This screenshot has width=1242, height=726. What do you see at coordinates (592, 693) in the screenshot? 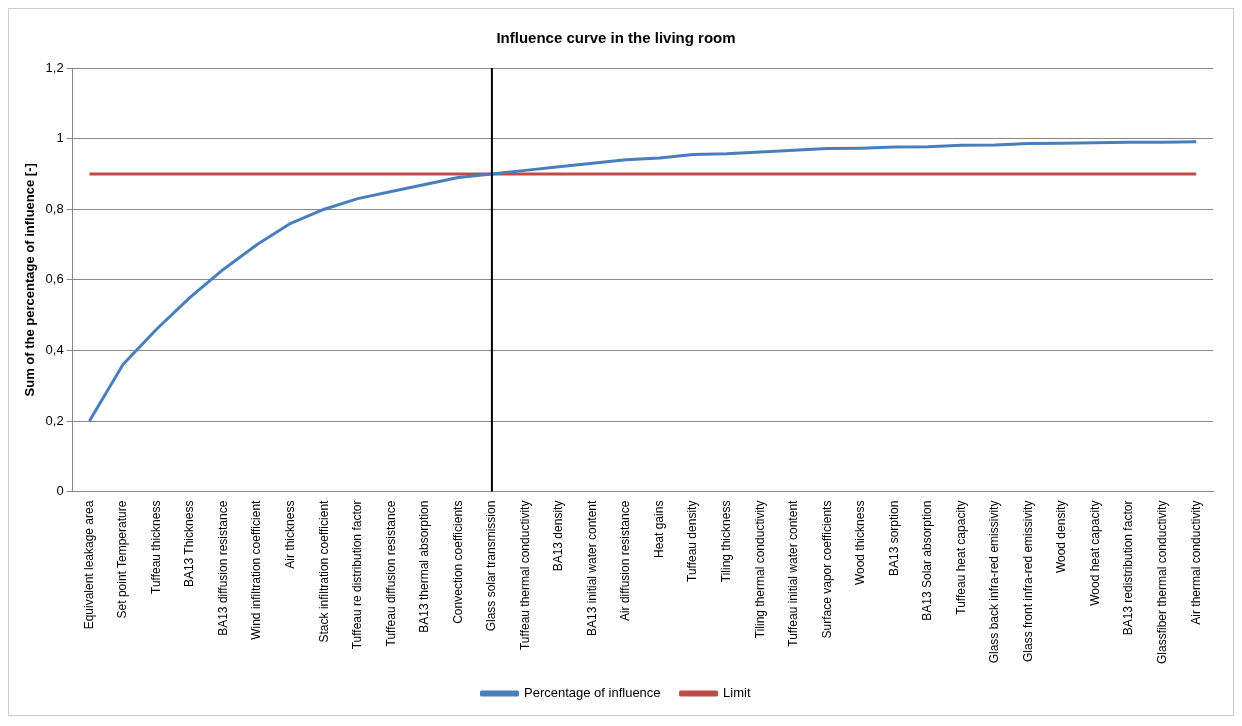
I see `legend-label: Percentage of influence` at bounding box center [592, 693].